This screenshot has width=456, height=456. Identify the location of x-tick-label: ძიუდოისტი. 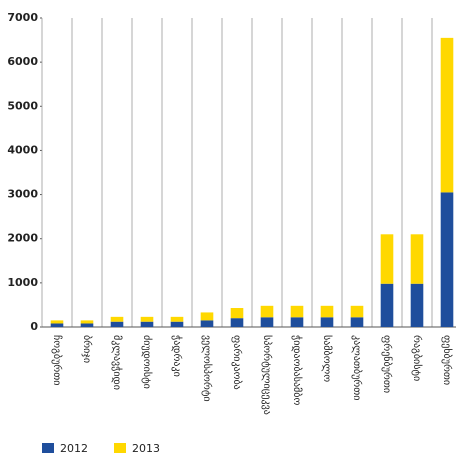
(147, 362).